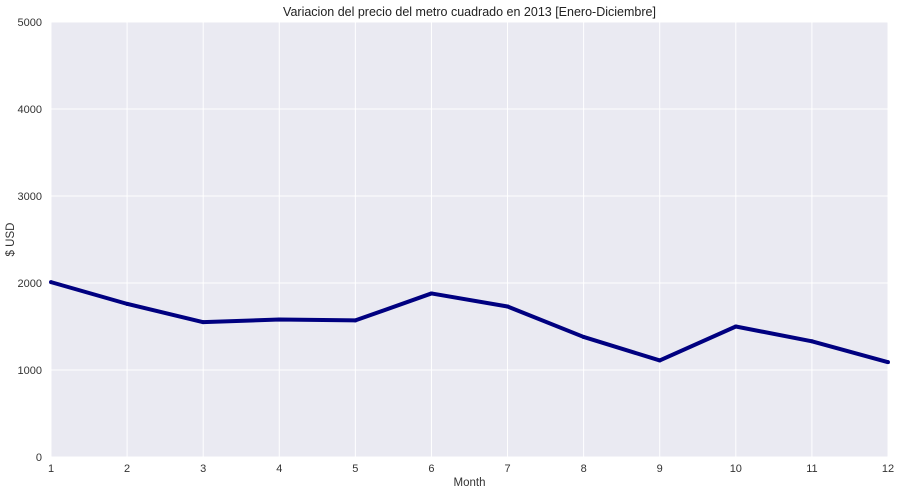 The height and width of the screenshot is (495, 900). I want to click on x-tick-label: 9, so click(660, 469).